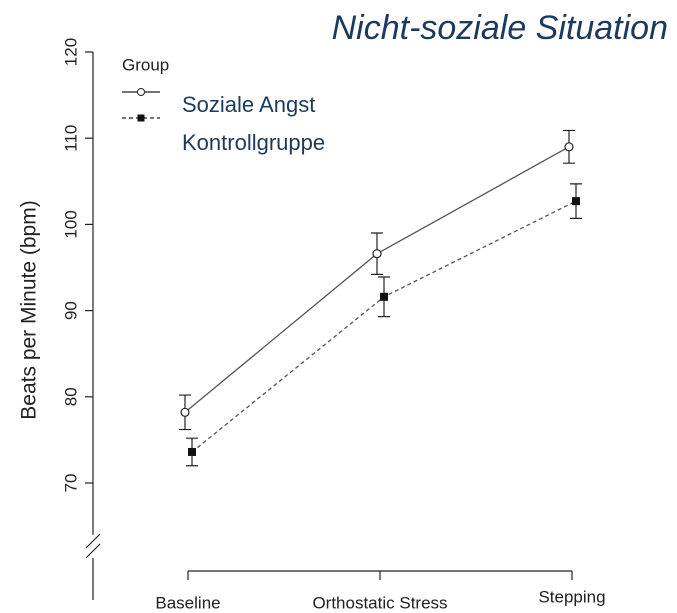 This screenshot has width=677, height=613. What do you see at coordinates (187, 602) in the screenshot?
I see `x-tick-label: Baseline` at bounding box center [187, 602].